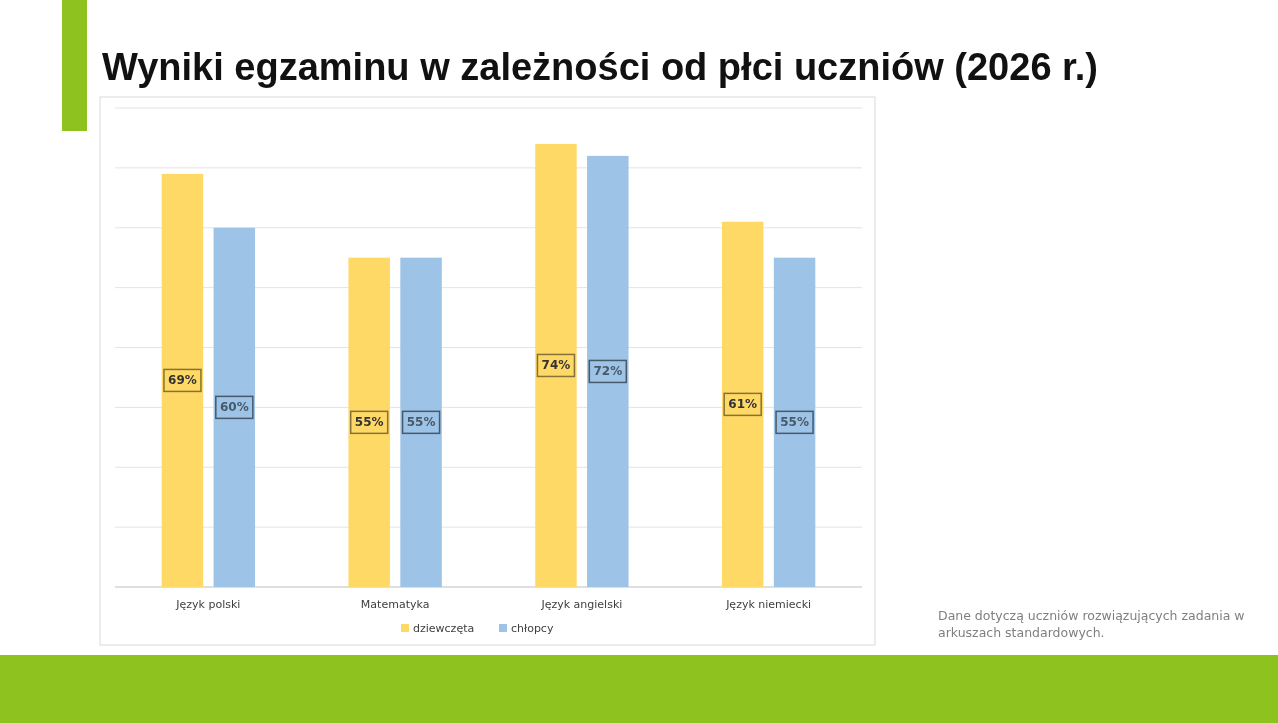 Image resolution: width=1278 pixels, height=723 pixels. What do you see at coordinates (600, 67) in the screenshot?
I see `chart-title: Wyniki egzaminu w zależności od płci uczniów (2026 r.)` at bounding box center [600, 67].